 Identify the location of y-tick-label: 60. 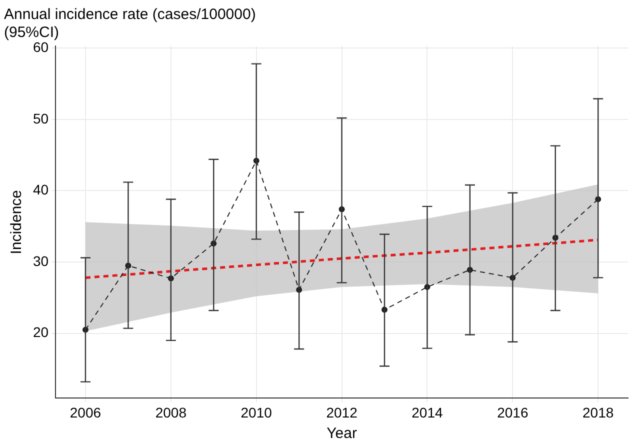
(40, 47).